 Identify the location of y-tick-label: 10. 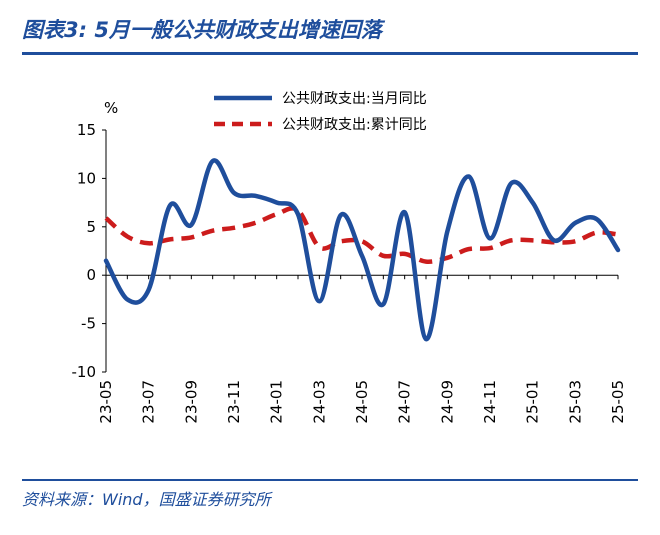
(86, 178).